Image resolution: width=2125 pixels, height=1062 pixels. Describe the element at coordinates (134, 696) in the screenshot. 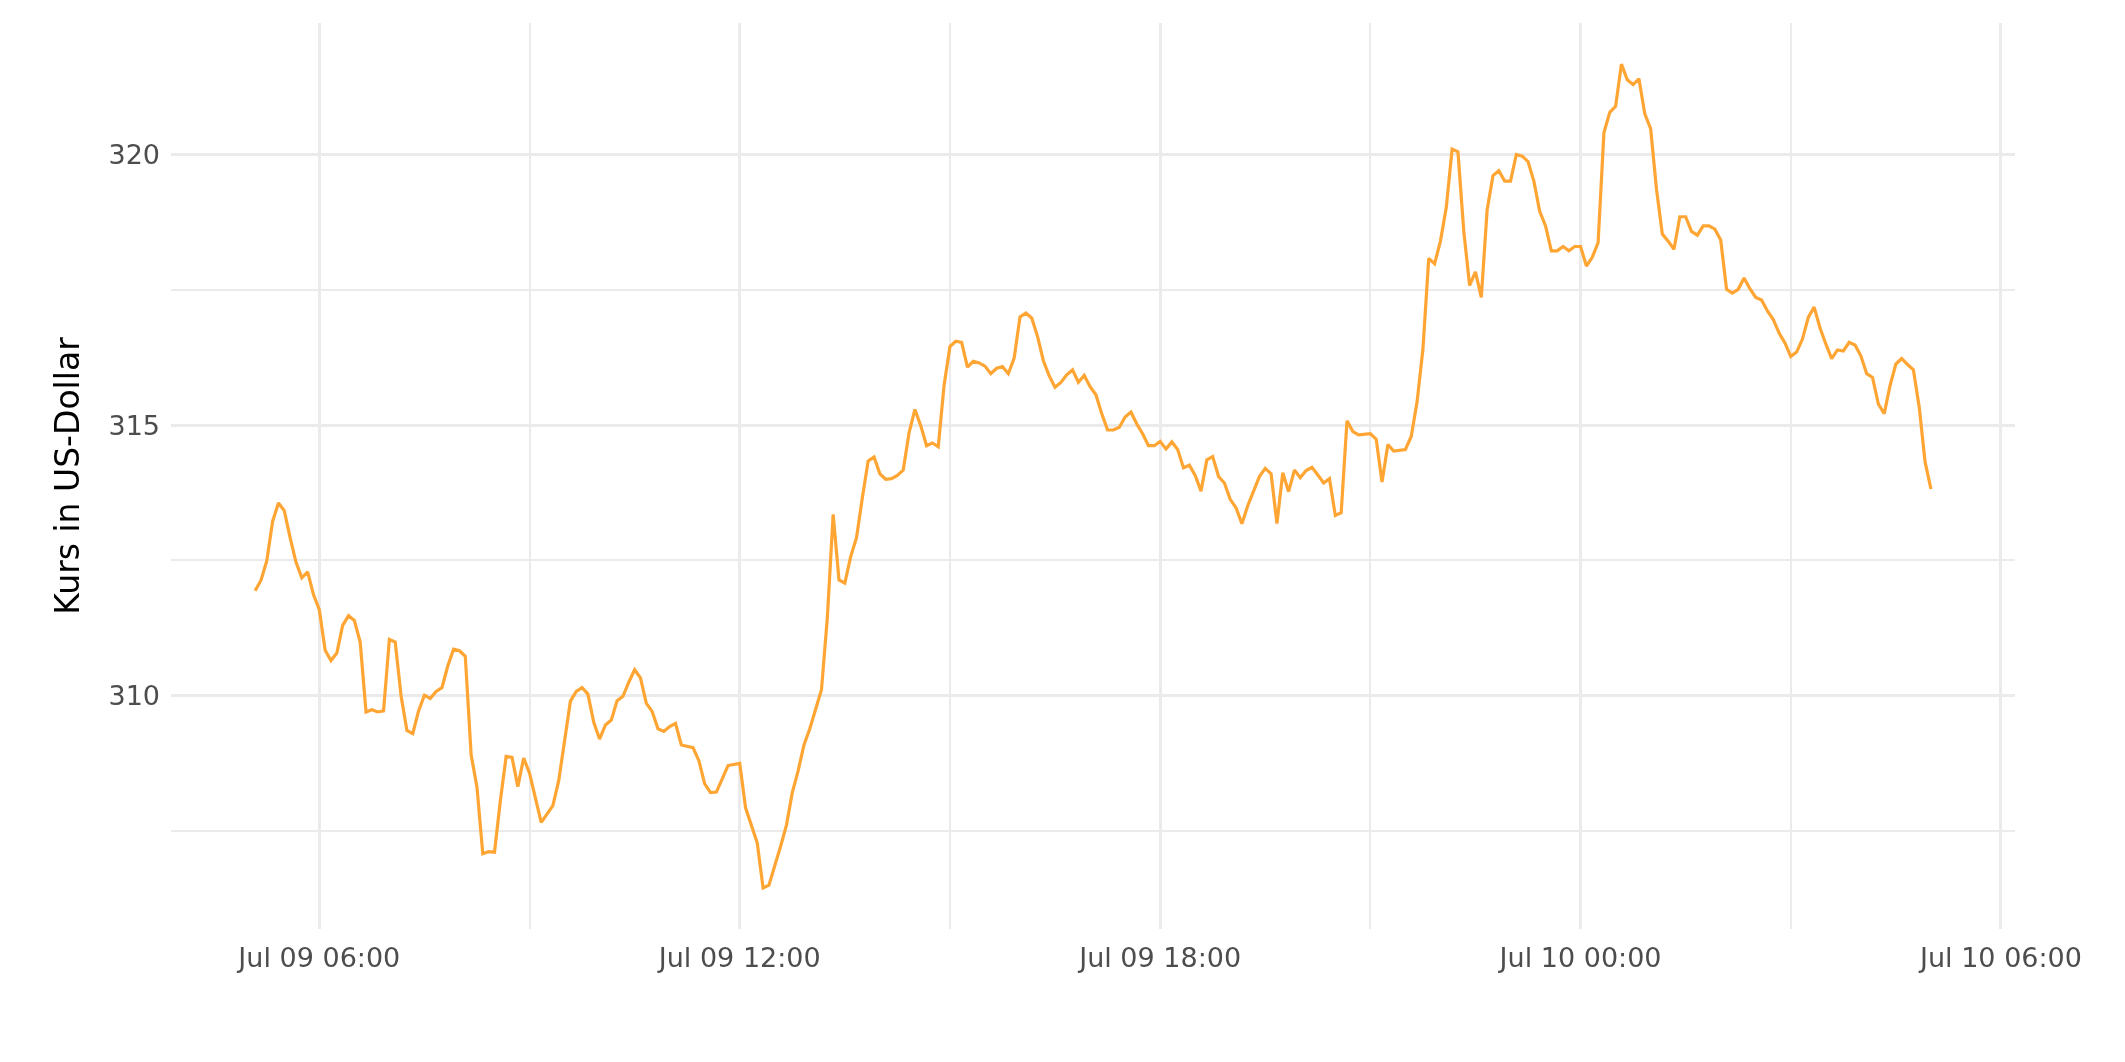

I see `y-tick-label: 310` at that location.